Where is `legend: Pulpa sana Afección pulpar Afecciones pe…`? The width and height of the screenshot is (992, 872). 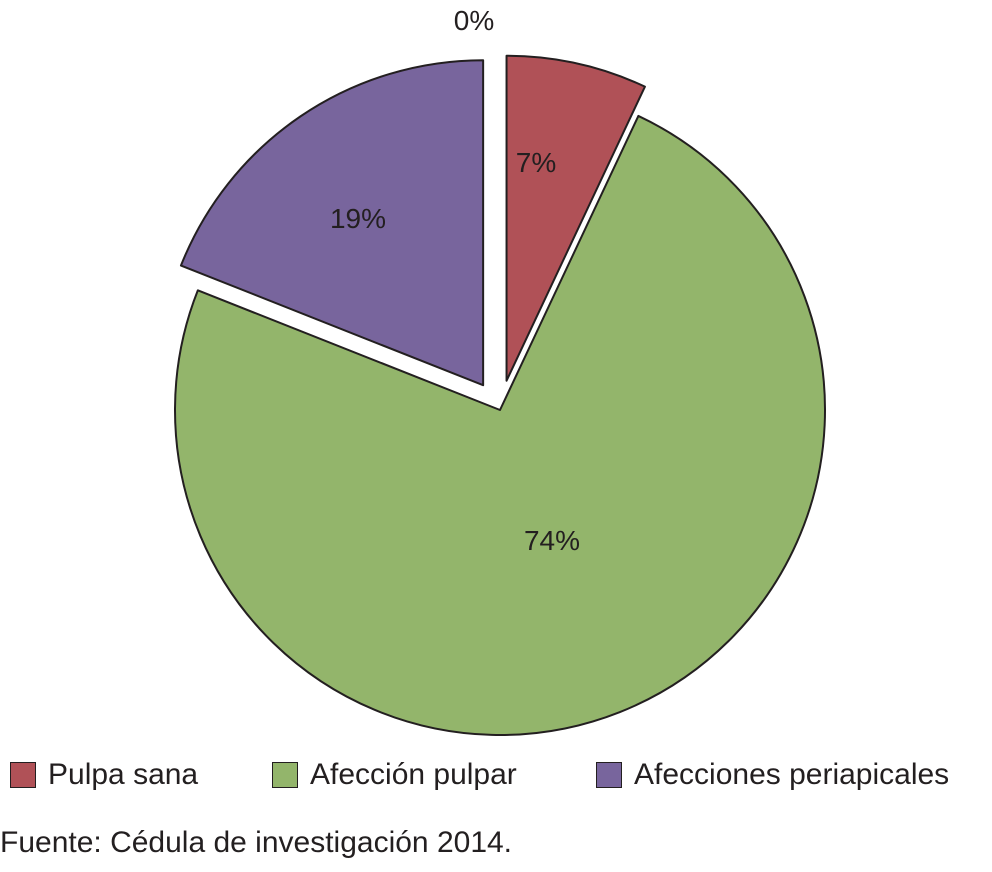 legend: Pulpa sana Afección pulpar Afecciones pe… is located at coordinates (497, 775).